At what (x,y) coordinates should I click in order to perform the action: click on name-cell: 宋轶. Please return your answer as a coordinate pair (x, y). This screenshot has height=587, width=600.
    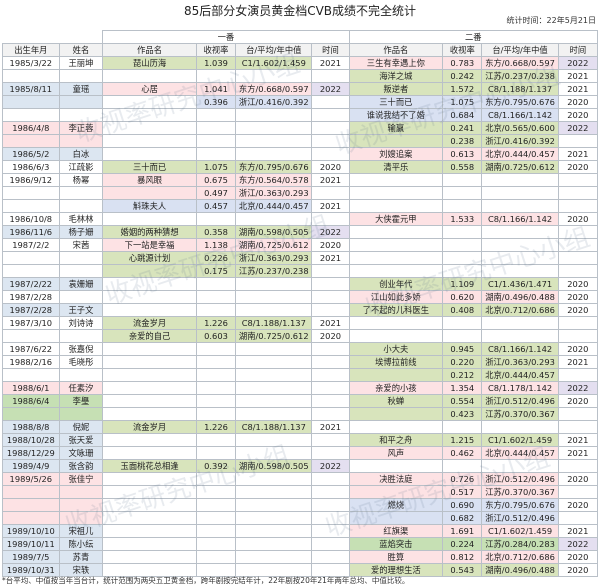
    Looking at the image, I should click on (81, 570).